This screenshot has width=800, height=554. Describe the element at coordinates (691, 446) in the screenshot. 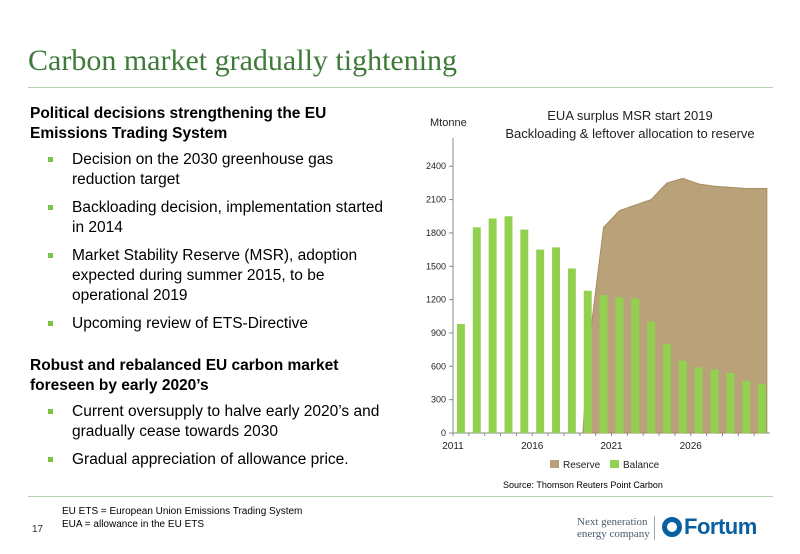

I see `x-tick-label: 2026` at that location.